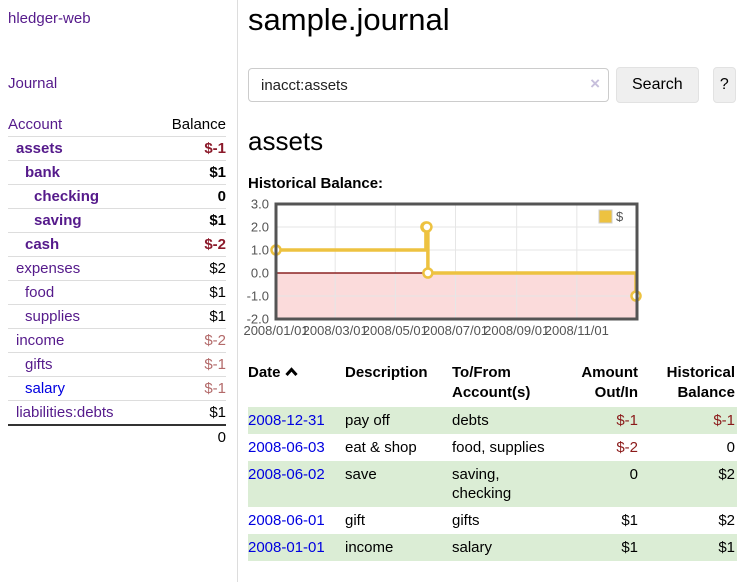 This screenshot has height=582, width=742. I want to click on transaction-date-link: 2008-01-01, so click(286, 547).